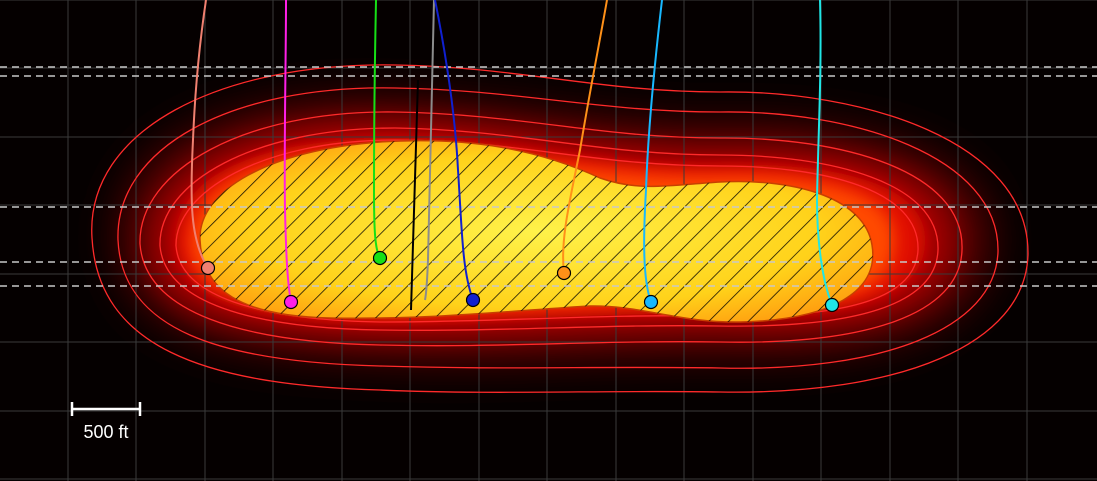 The image size is (1097, 481). I want to click on scale-bar, so click(106, 409).